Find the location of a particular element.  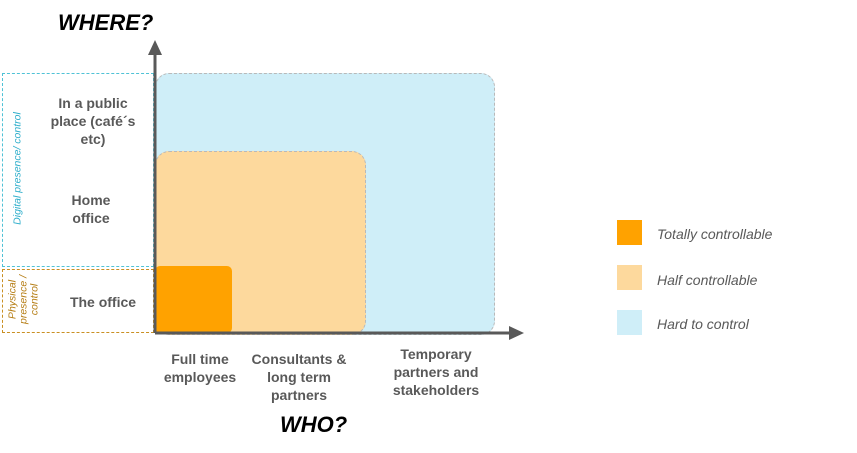

legend-swatch-totally is located at coordinates (629, 232).